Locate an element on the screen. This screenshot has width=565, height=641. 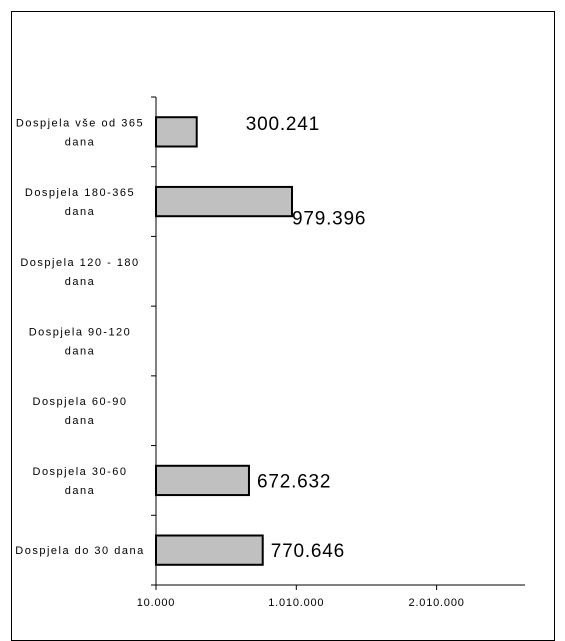
data-label: 770.646 is located at coordinates (308, 551).